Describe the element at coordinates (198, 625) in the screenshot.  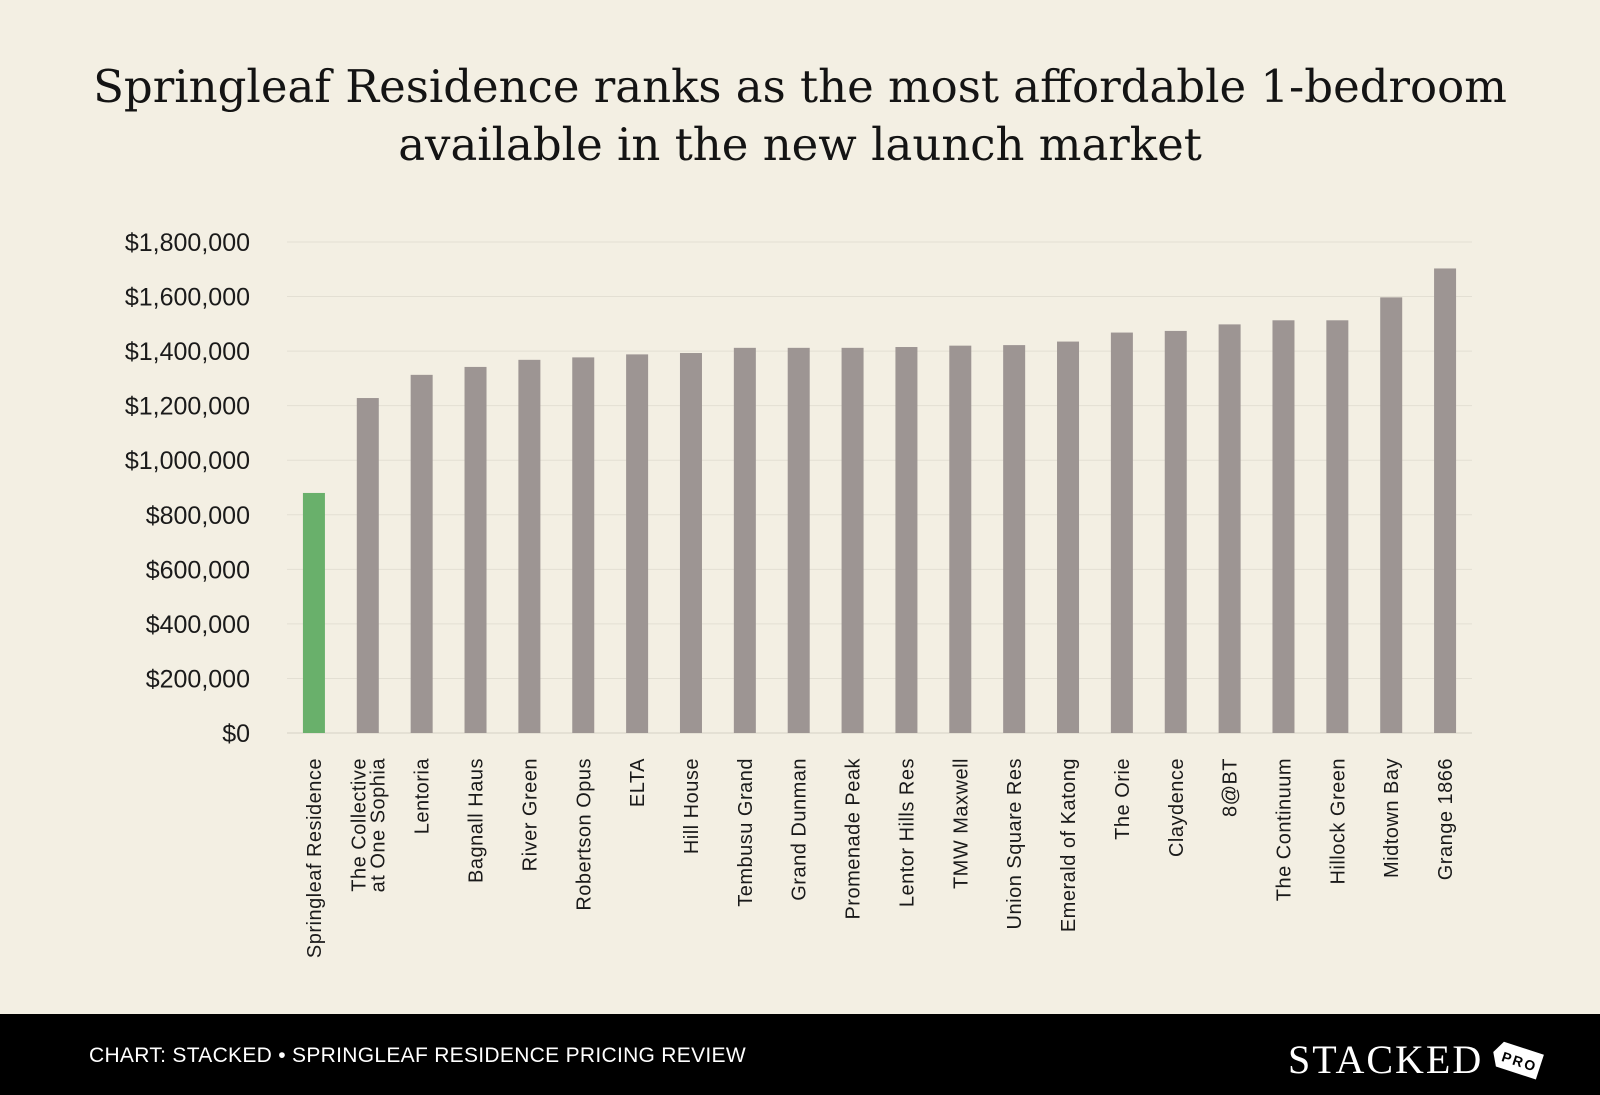
I see `y-tick-label: $400,000` at that location.